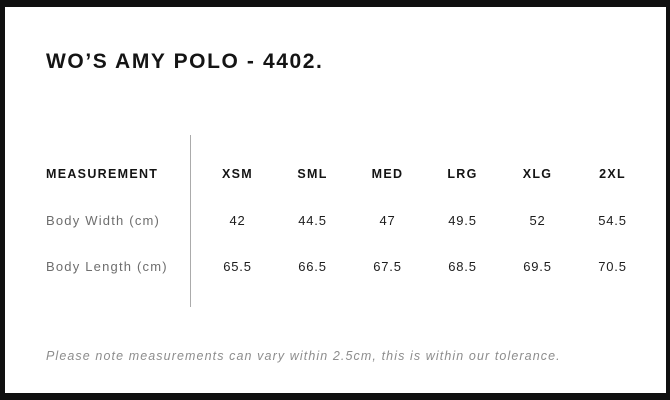 Image resolution: width=670 pixels, height=400 pixels. What do you see at coordinates (537, 174) in the screenshot?
I see `column-header-xlg: XLG` at bounding box center [537, 174].